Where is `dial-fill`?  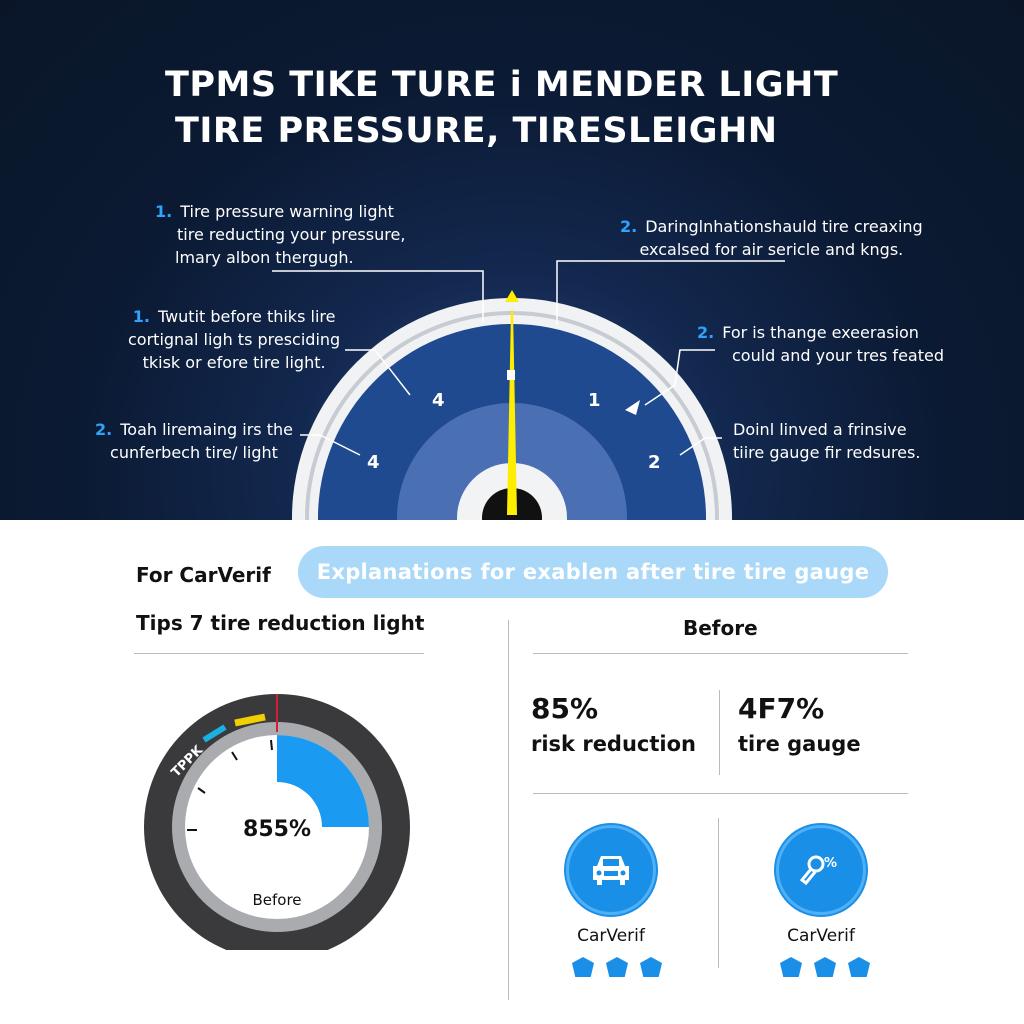
dial-fill is located at coordinates (323, 781).